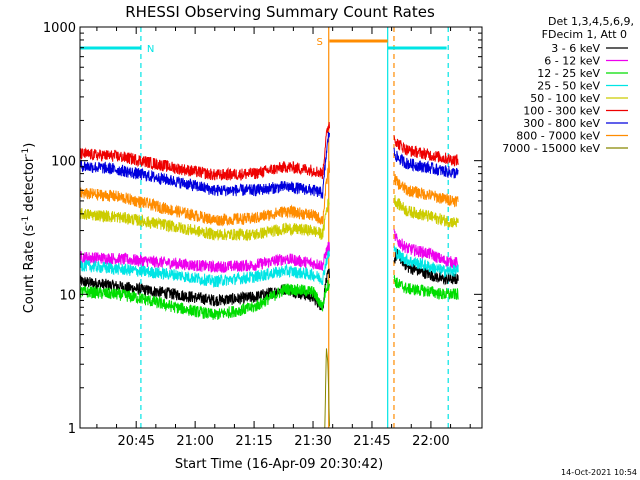  I want to click on flag-label-S: S, so click(320, 42).